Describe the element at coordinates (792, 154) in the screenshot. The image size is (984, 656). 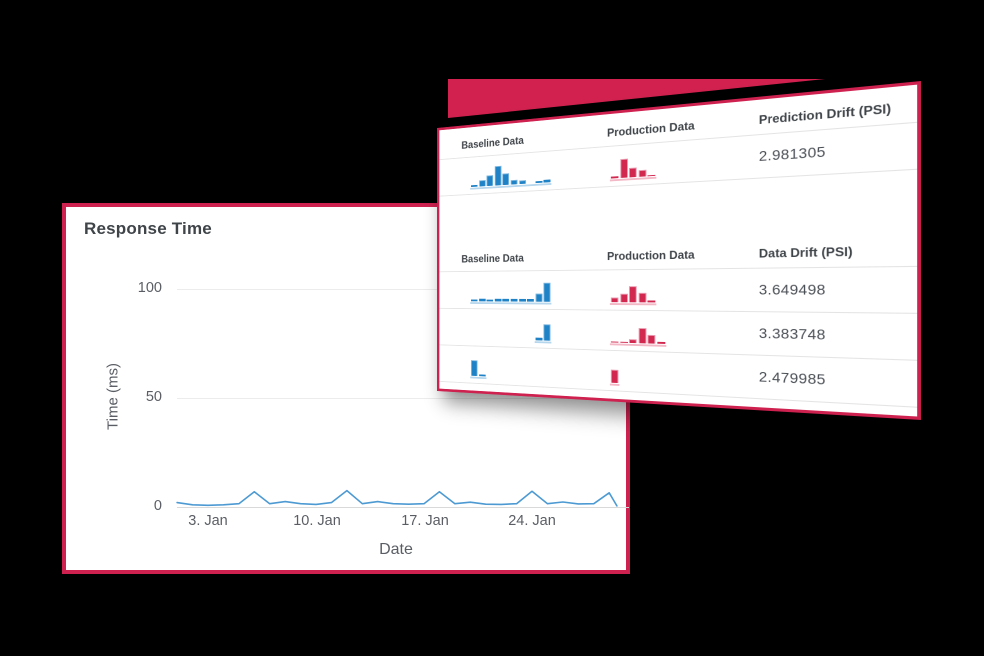
I see `psi-value: 2.981305` at that location.